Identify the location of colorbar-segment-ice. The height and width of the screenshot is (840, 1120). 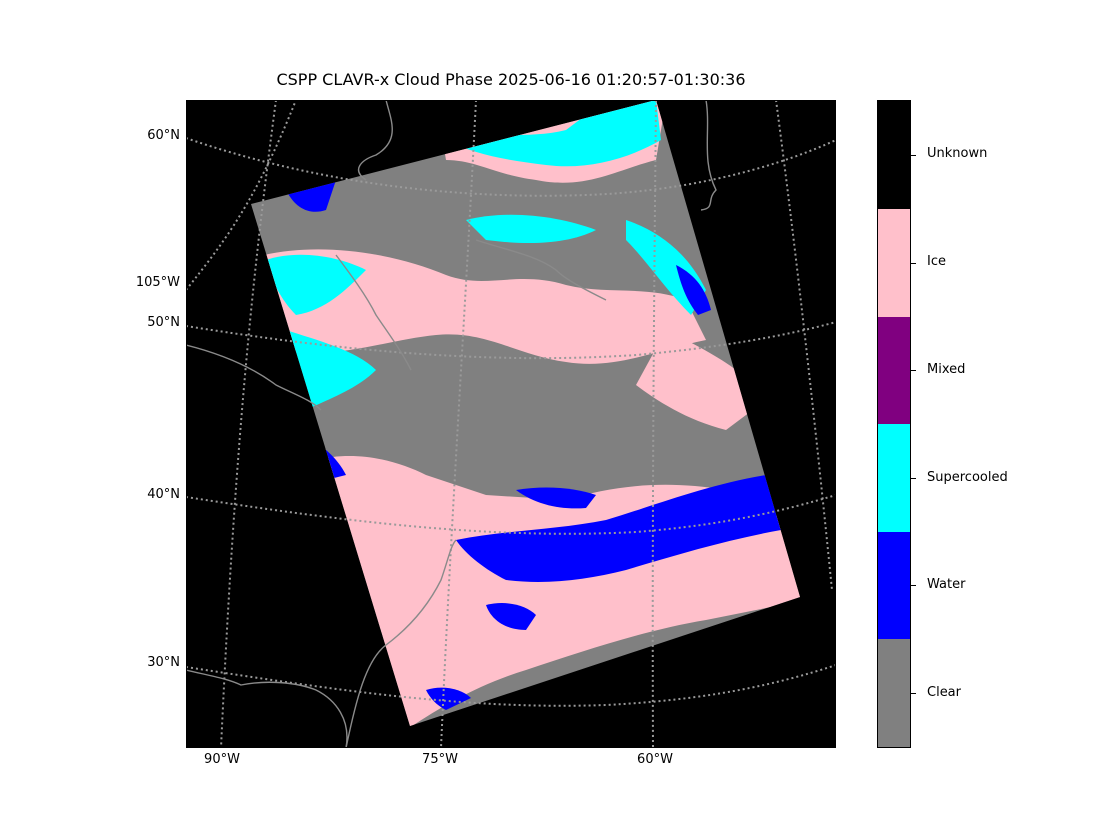
(894, 263).